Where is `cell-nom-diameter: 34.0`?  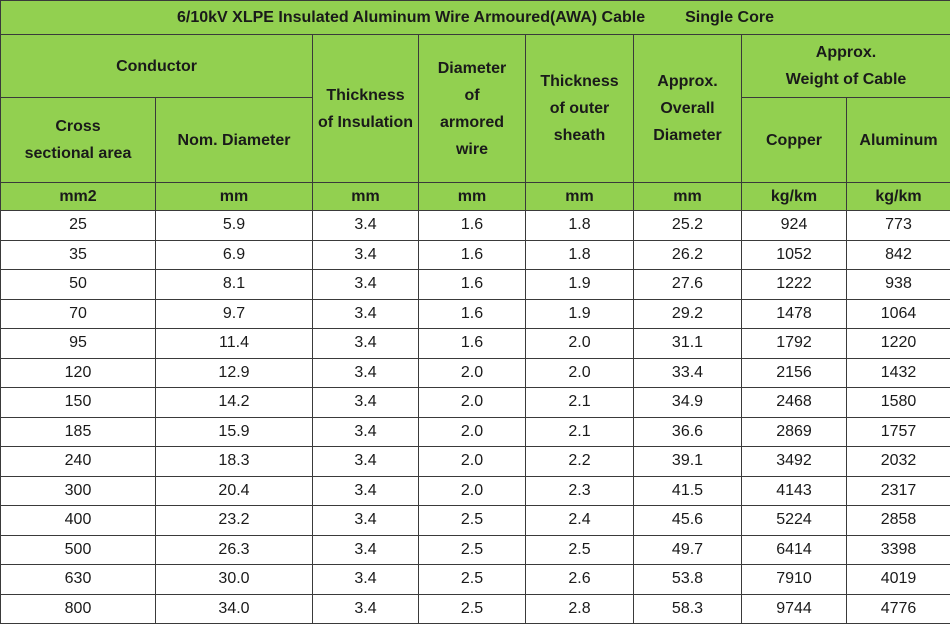
cell-nom-diameter: 34.0 is located at coordinates (234, 608).